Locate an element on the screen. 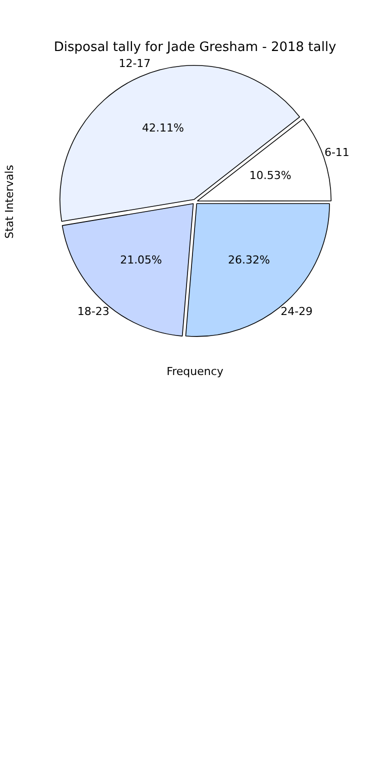 This screenshot has height=780, width=390. slice-label: 6-11 is located at coordinates (337, 152).